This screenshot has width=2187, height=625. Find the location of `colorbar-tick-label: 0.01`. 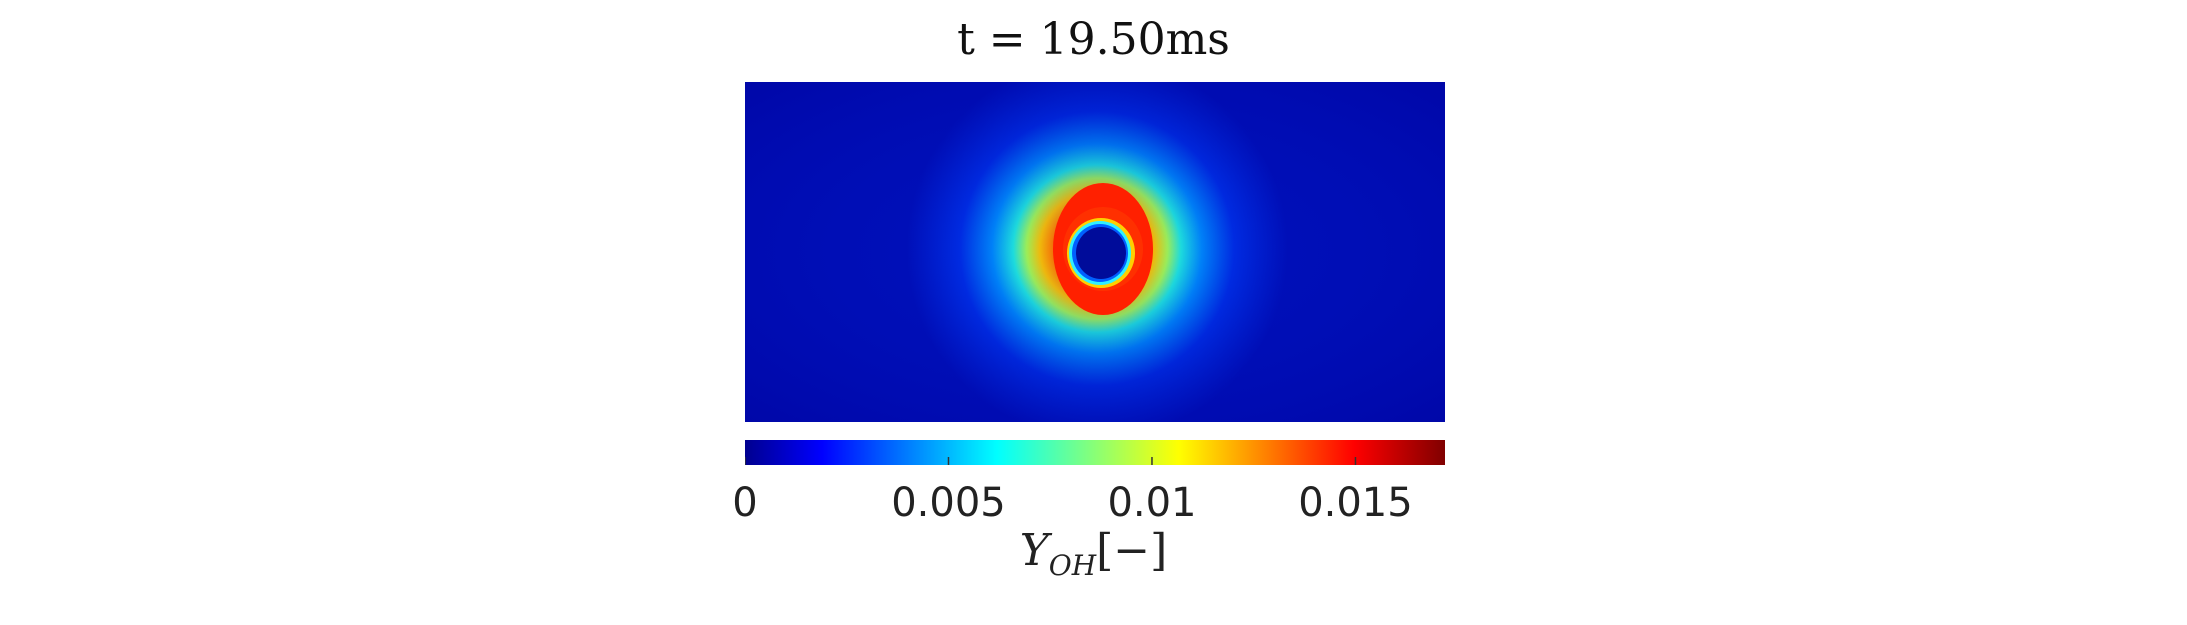

colorbar-tick-label: 0.01 is located at coordinates (1152, 503).